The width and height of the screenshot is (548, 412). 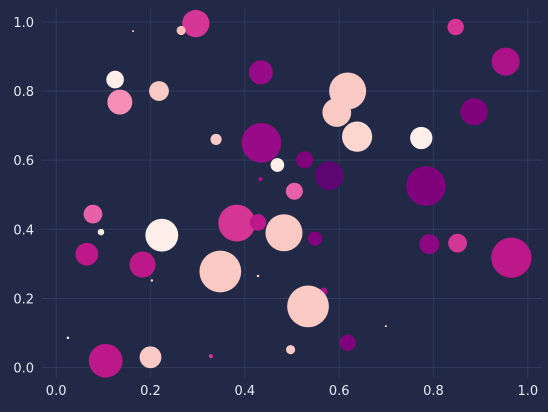 What do you see at coordinates (433, 391) in the screenshot?
I see `x-tick-label: 0.8` at bounding box center [433, 391].